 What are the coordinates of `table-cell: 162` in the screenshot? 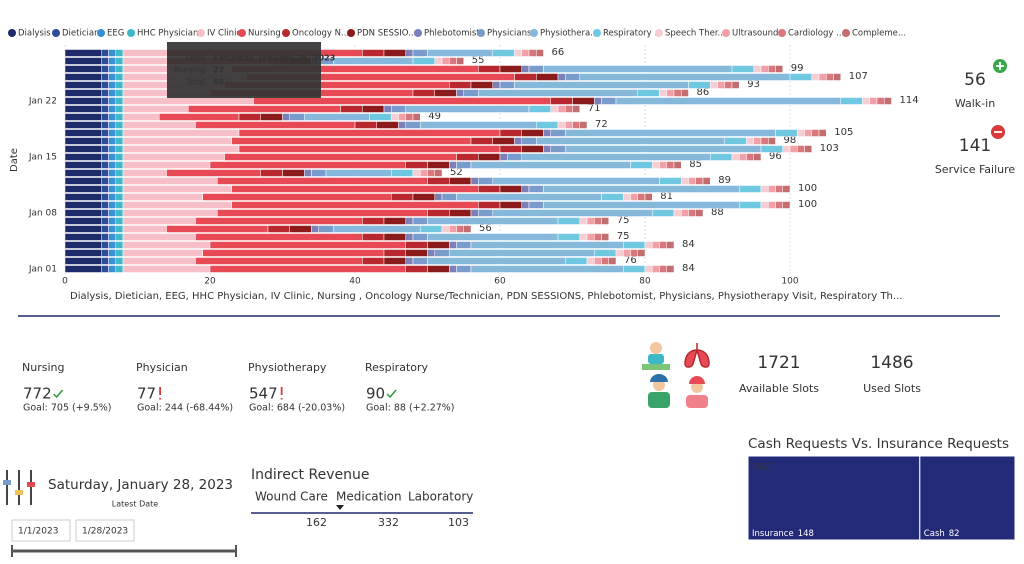 It's located at (316, 522).